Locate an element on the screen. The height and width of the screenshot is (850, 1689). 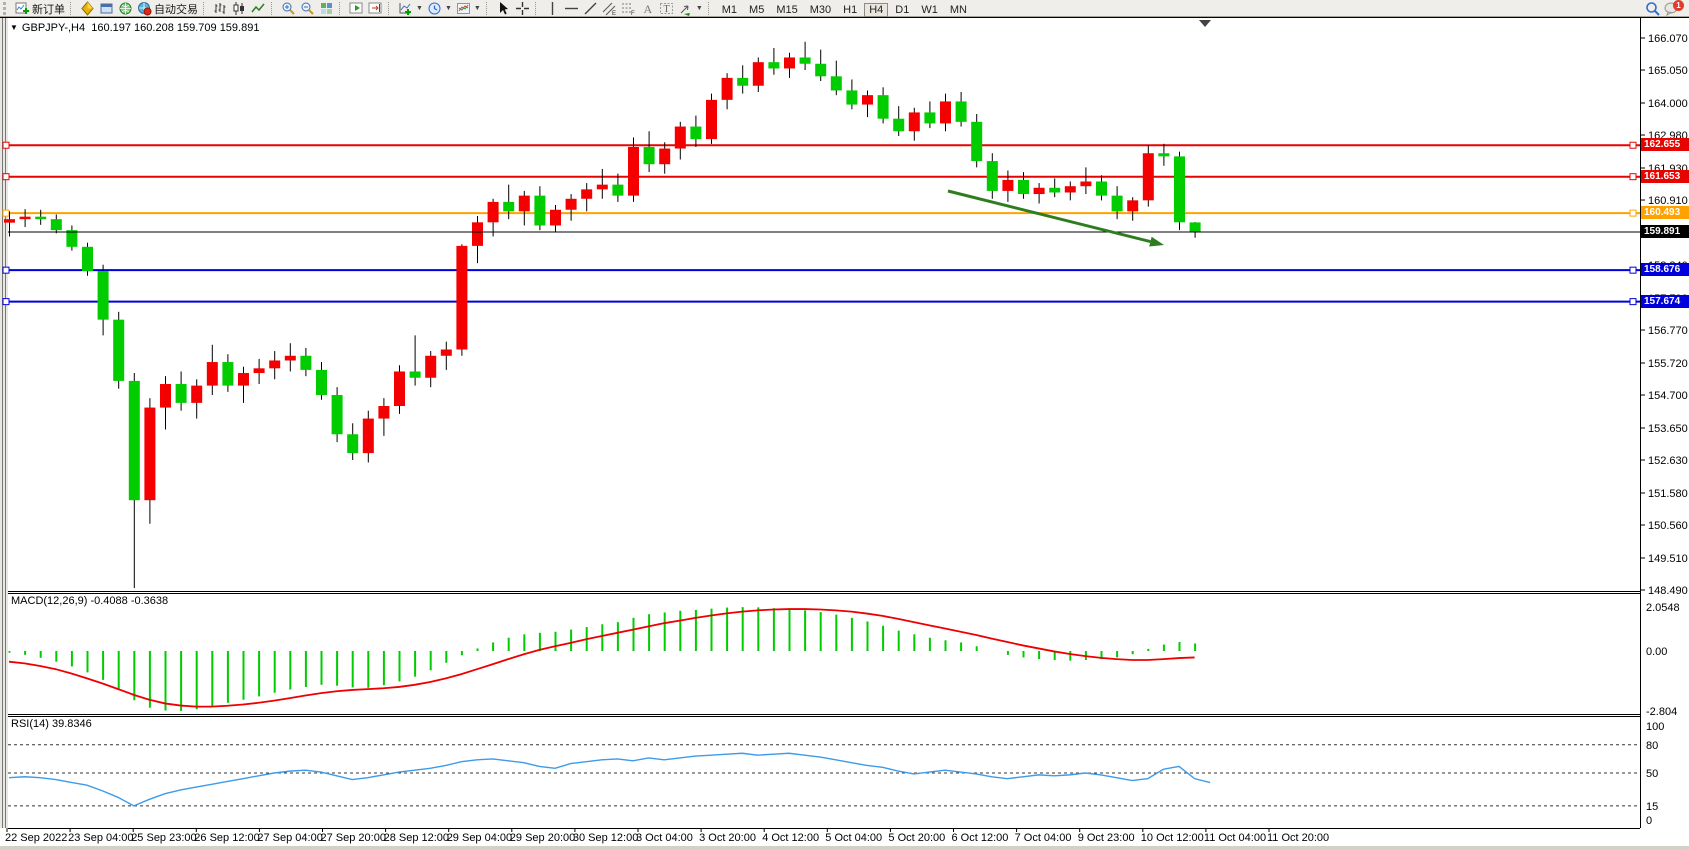
svg-text: F is located at coordinates (633, 13).